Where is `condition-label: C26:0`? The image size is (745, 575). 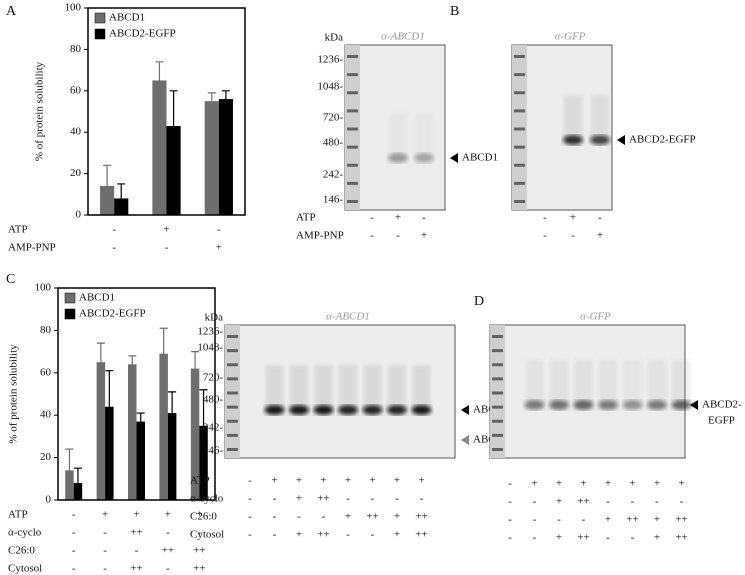
condition-label: C26:0 is located at coordinates (203, 517).